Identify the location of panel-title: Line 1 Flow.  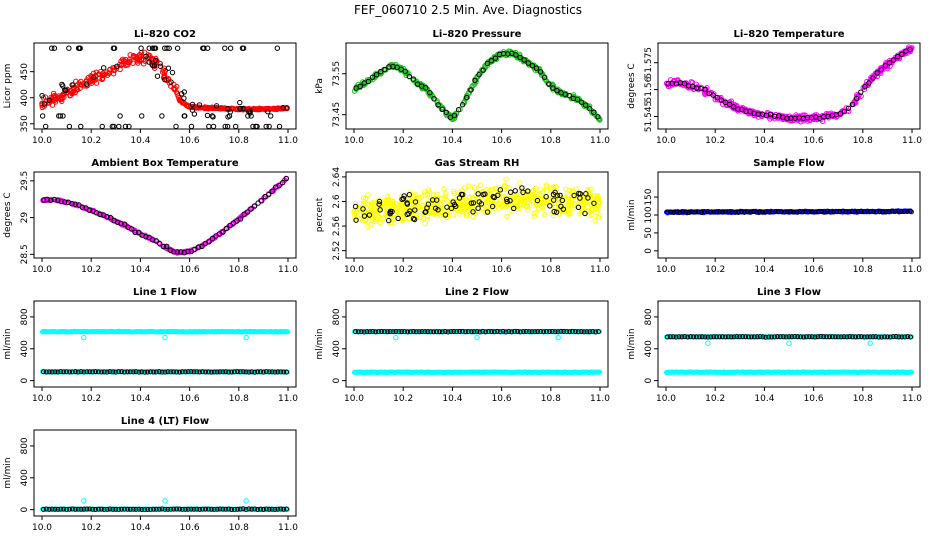
(165, 292).